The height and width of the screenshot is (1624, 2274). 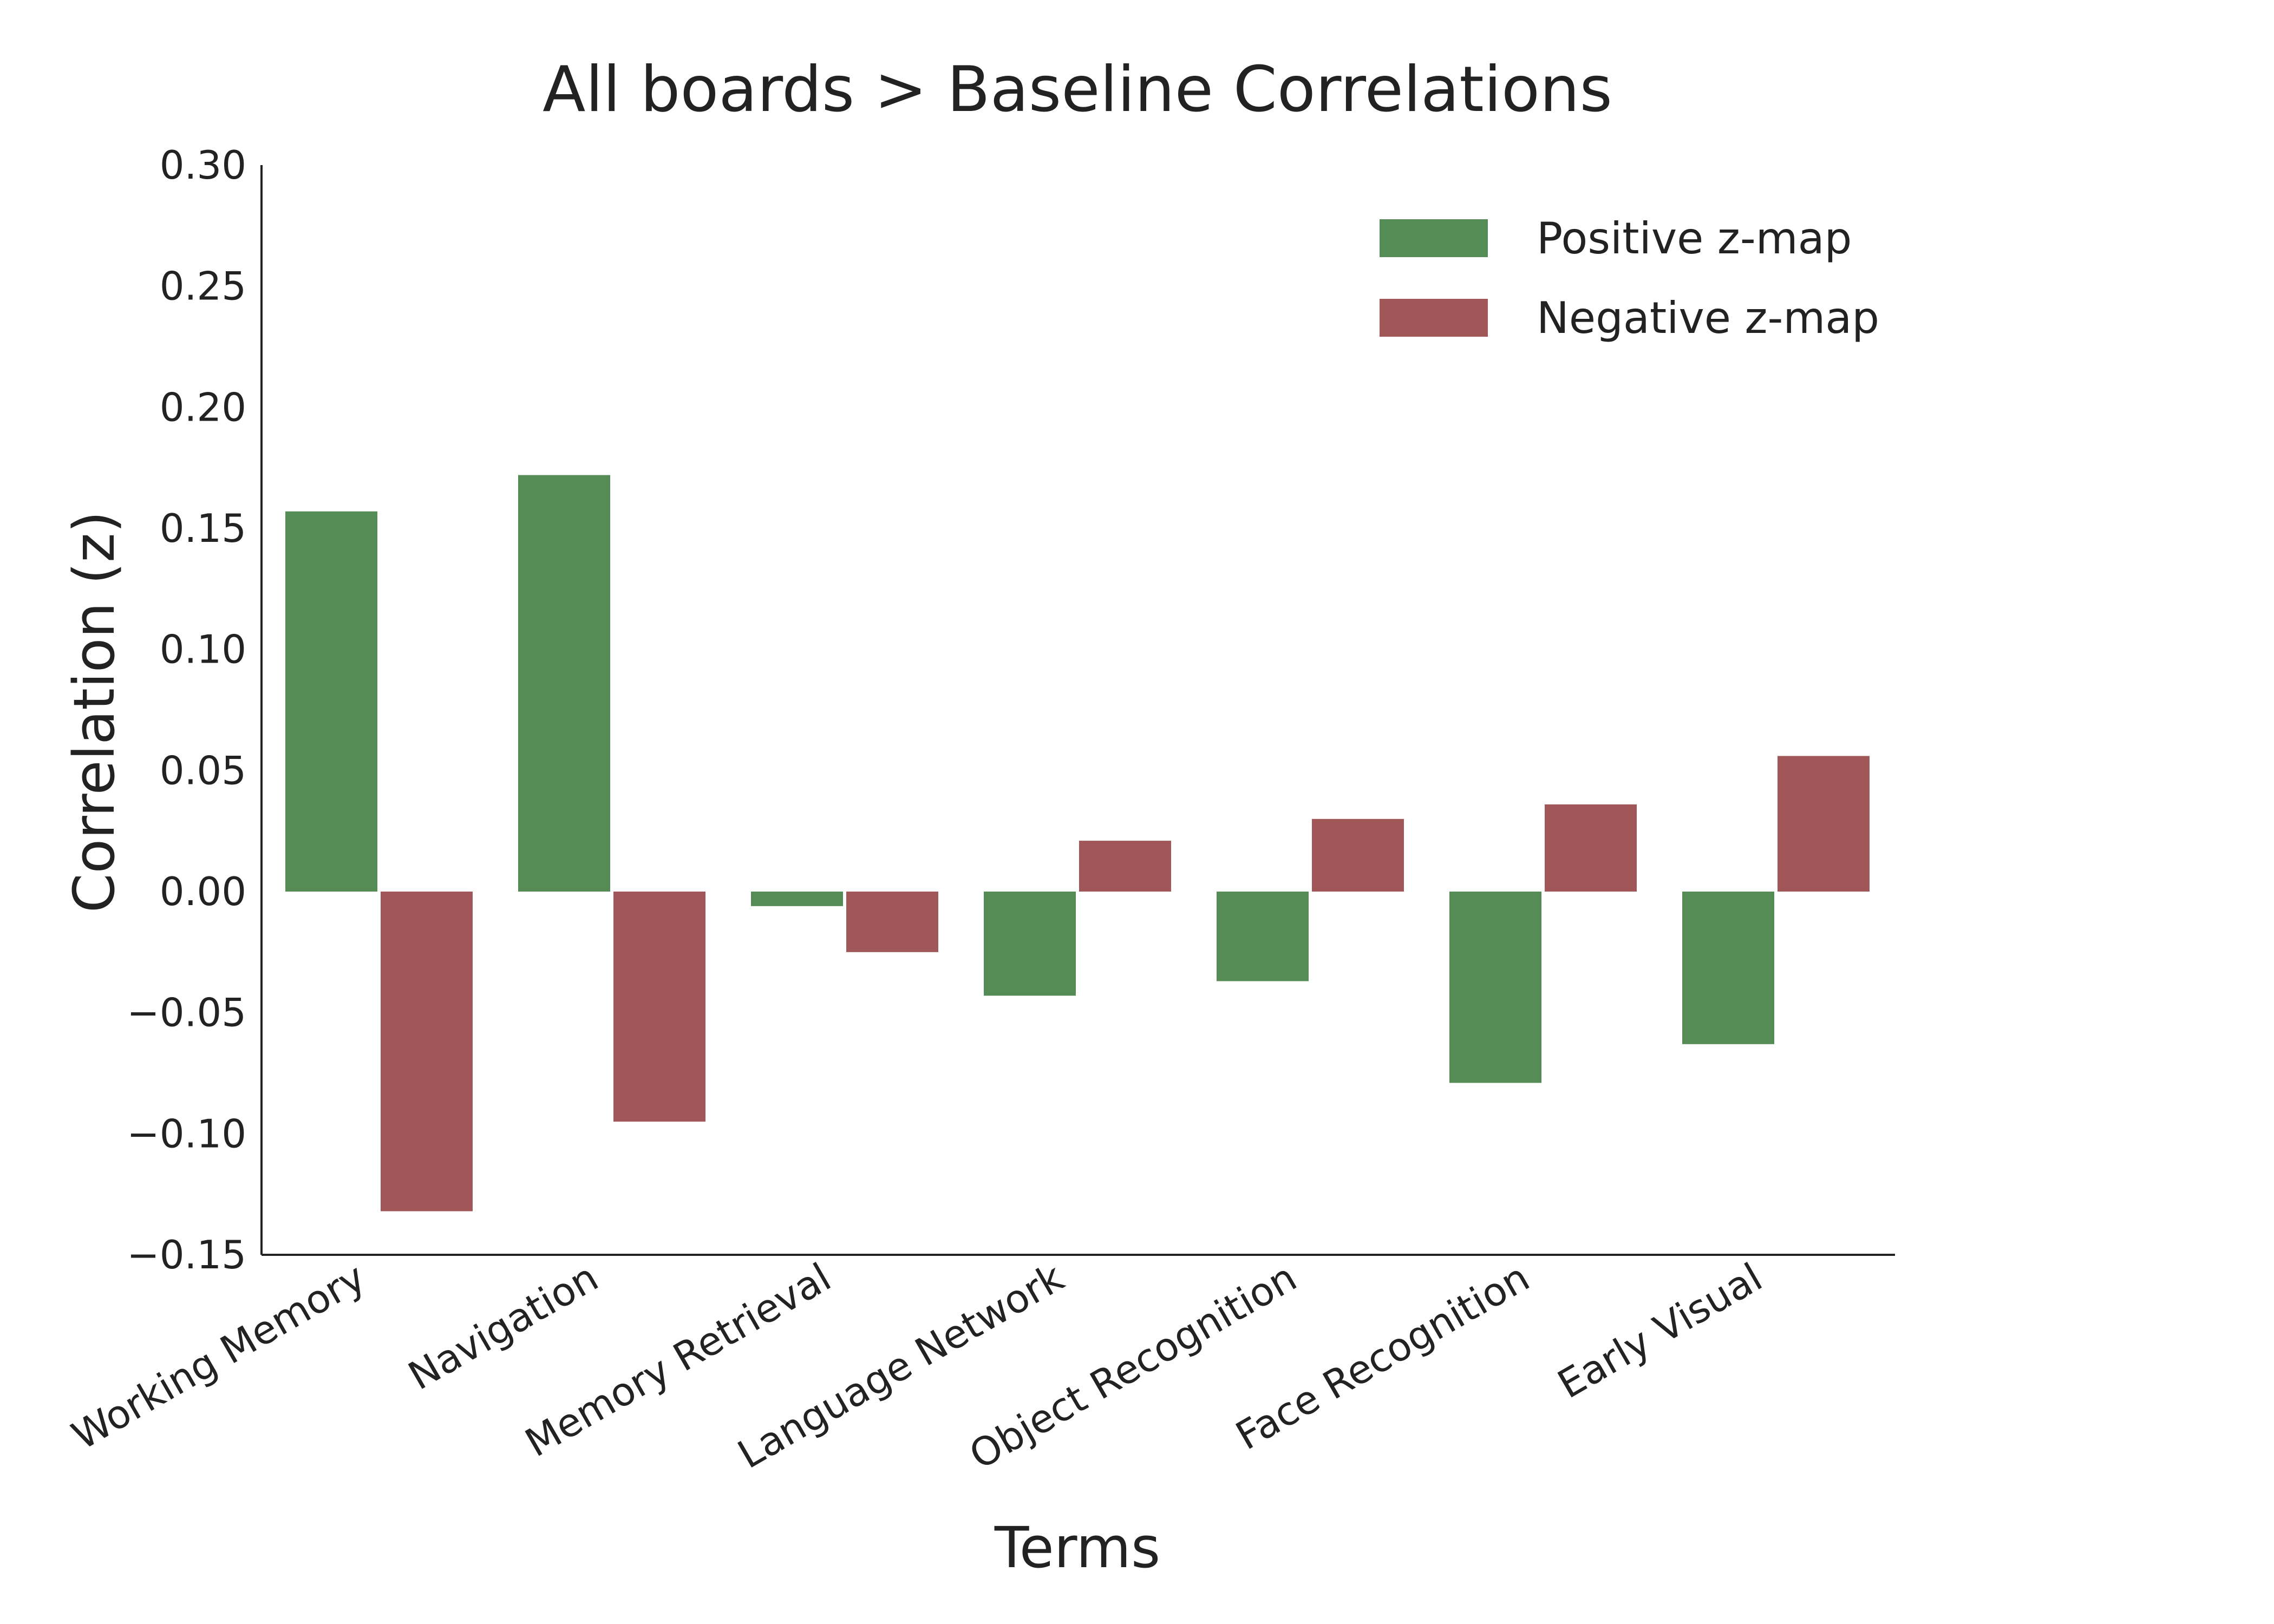 I want to click on positive-bar-working-memory, so click(x=331, y=702).